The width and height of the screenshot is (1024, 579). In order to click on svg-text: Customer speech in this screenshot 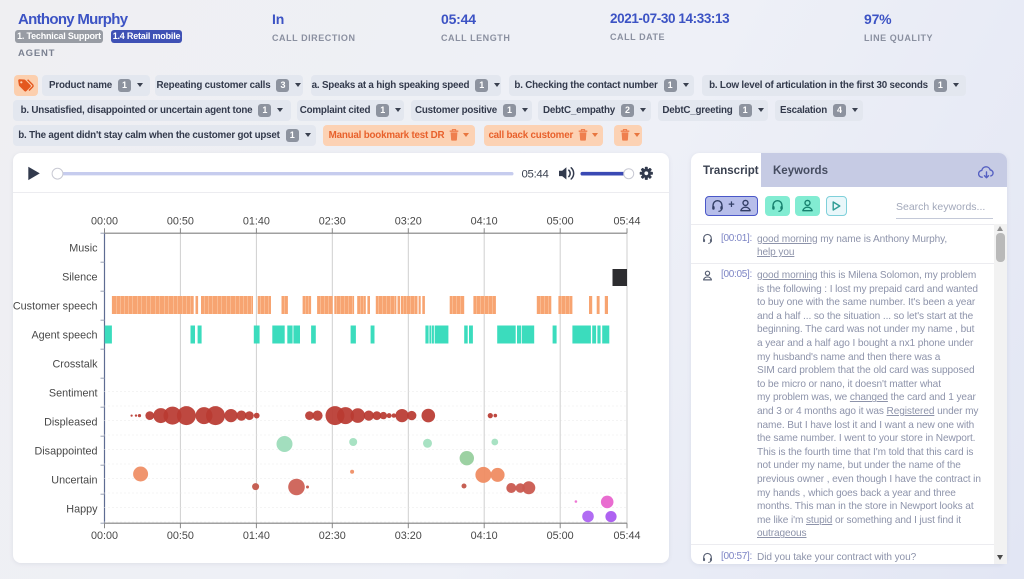, I will do `click(55, 307)`.